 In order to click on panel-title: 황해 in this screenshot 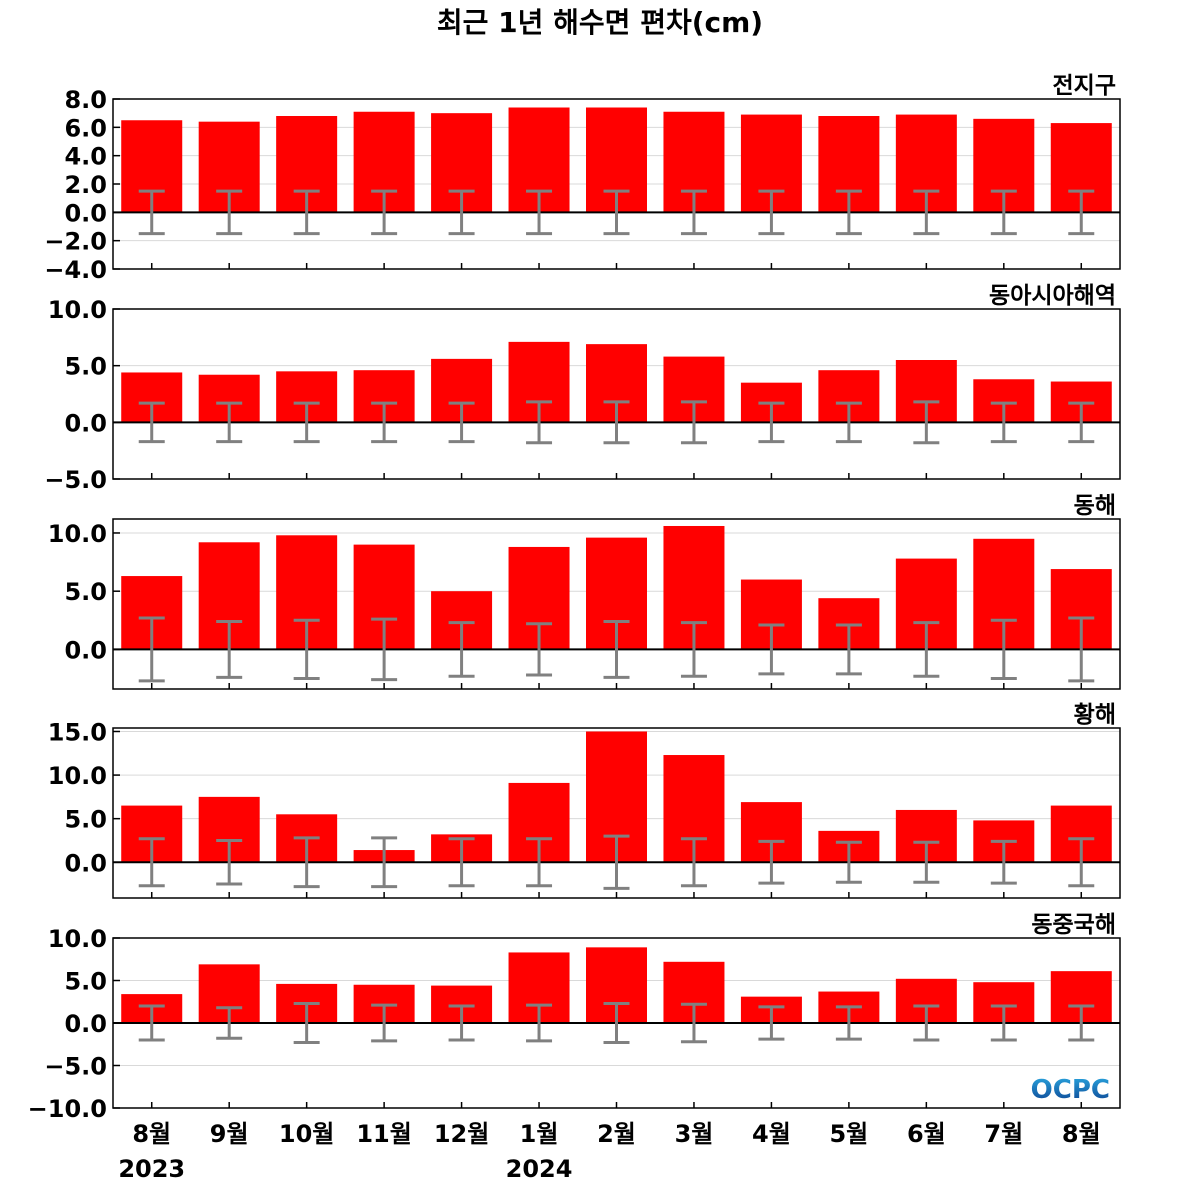, I will do `click(1095, 715)`.